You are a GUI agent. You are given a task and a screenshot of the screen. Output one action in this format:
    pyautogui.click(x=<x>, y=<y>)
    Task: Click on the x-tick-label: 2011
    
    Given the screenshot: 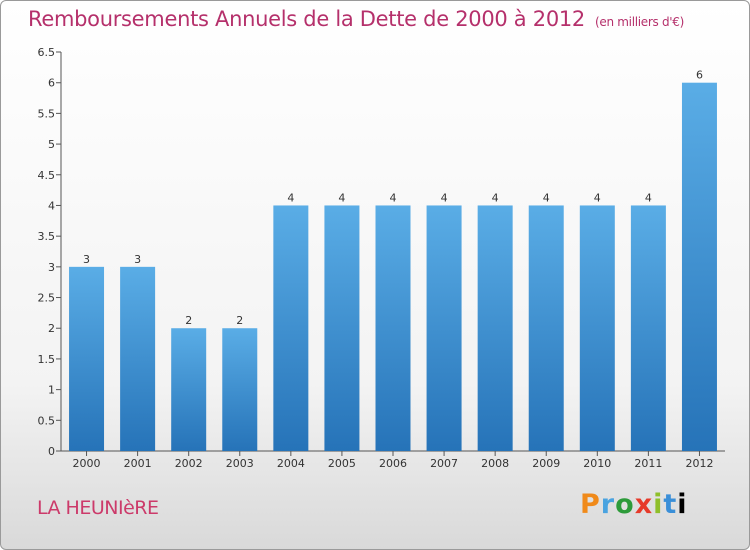 What is the action you would take?
    pyautogui.click(x=648, y=463)
    